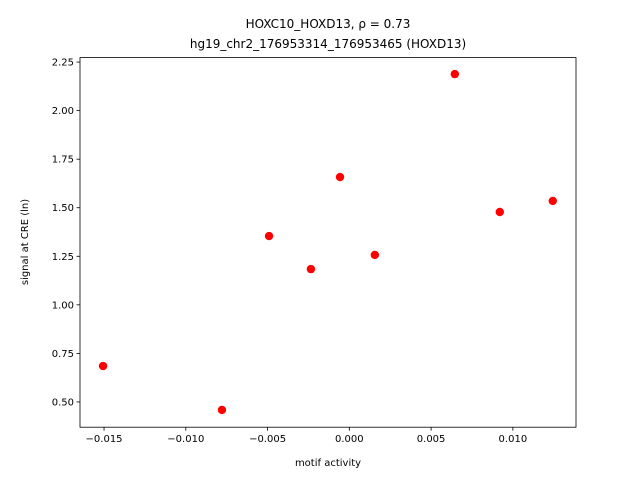 The image size is (640, 480). I want to click on y-axis-label: signal at CRE (ln), so click(25, 242).